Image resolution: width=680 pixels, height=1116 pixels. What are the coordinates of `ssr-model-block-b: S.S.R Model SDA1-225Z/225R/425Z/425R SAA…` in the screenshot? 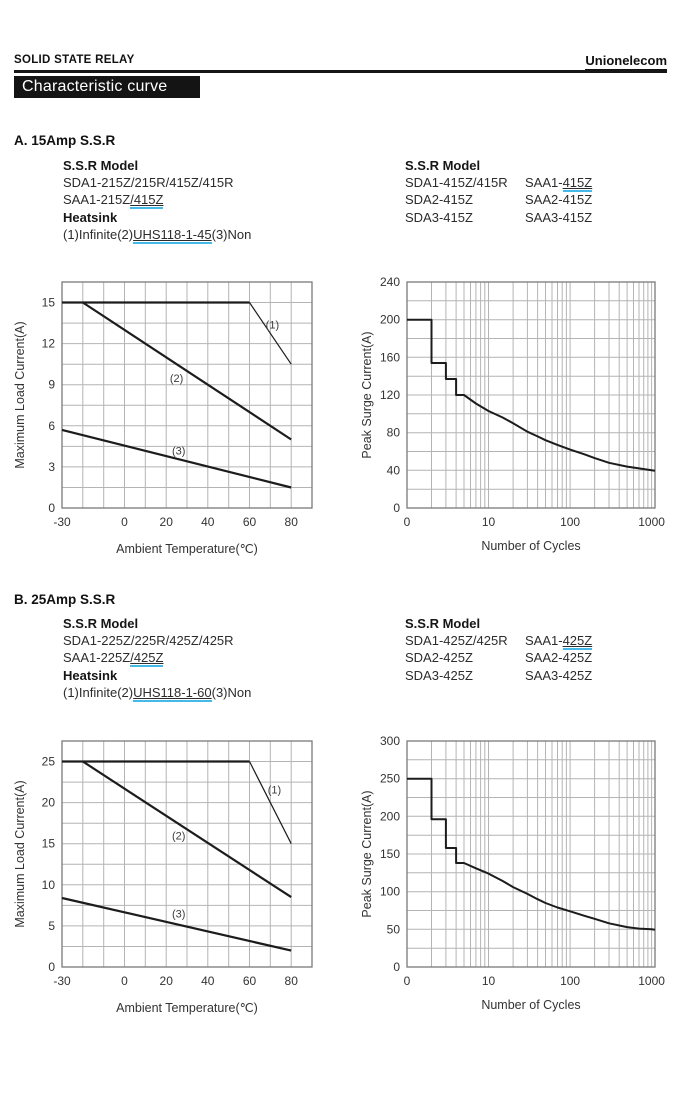 It's located at (157, 658).